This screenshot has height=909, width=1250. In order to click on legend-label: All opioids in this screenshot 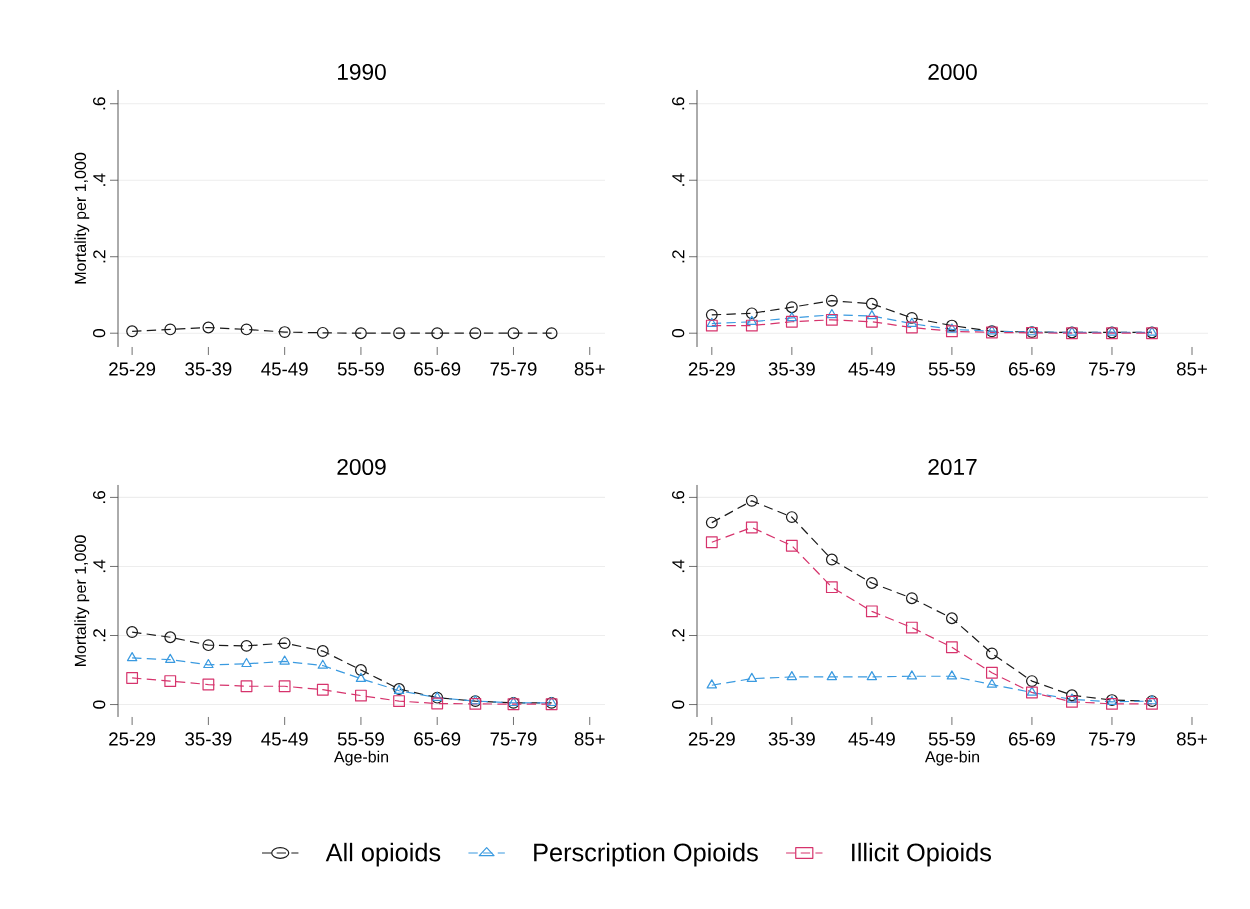, I will do `click(383, 854)`.